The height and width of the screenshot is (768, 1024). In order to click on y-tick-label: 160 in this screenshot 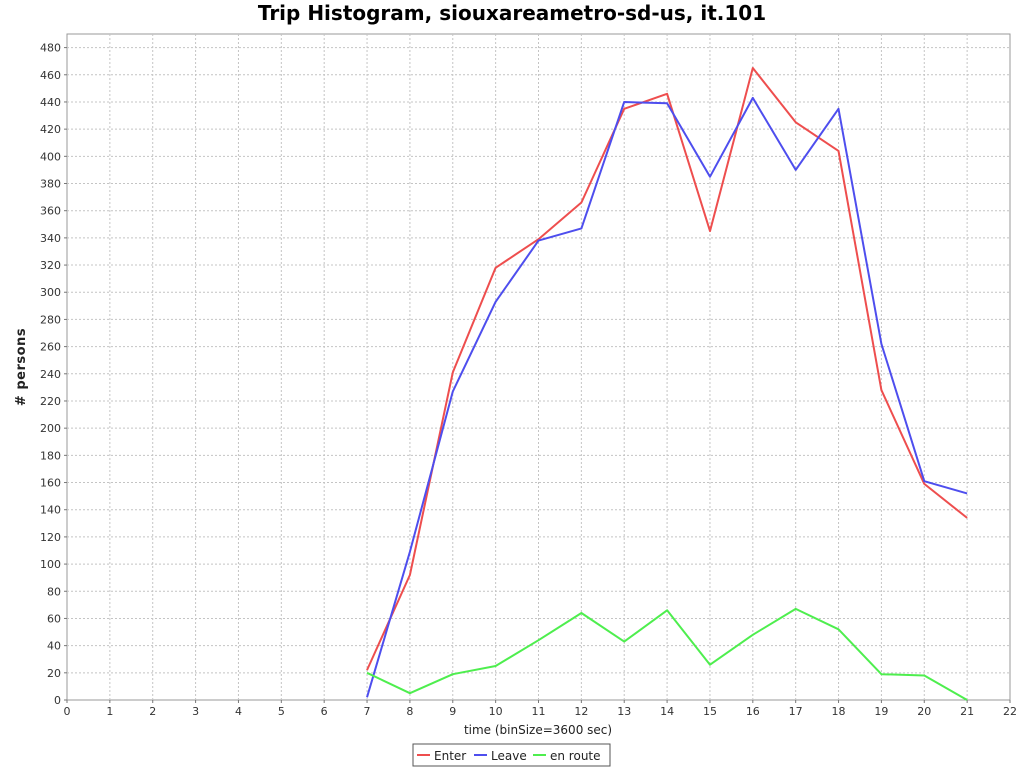, I will do `click(50, 483)`.